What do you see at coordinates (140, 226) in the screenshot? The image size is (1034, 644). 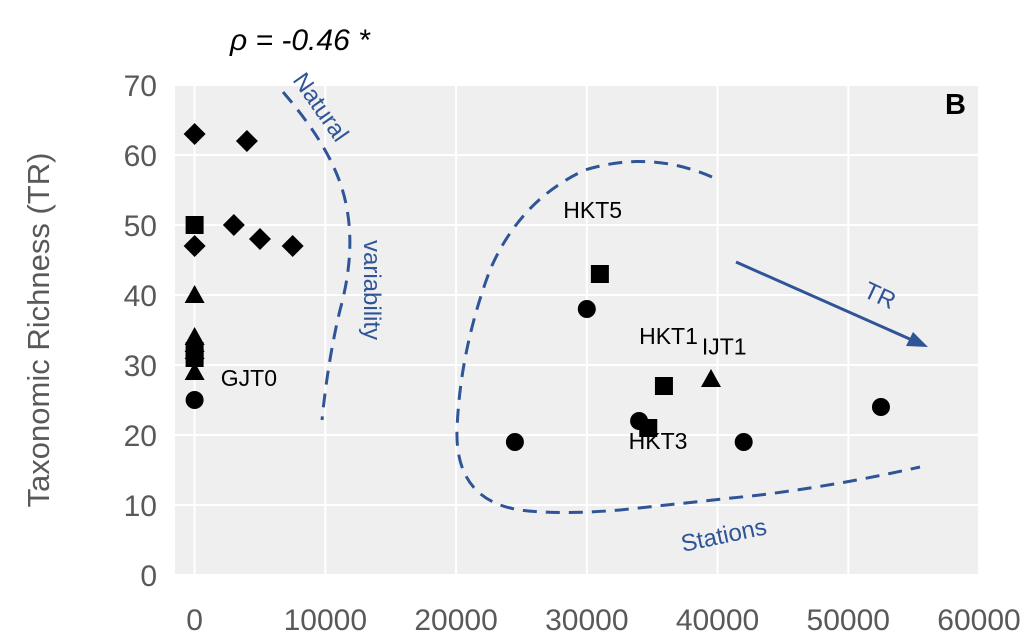 I see `y-tick-label: 50` at bounding box center [140, 226].